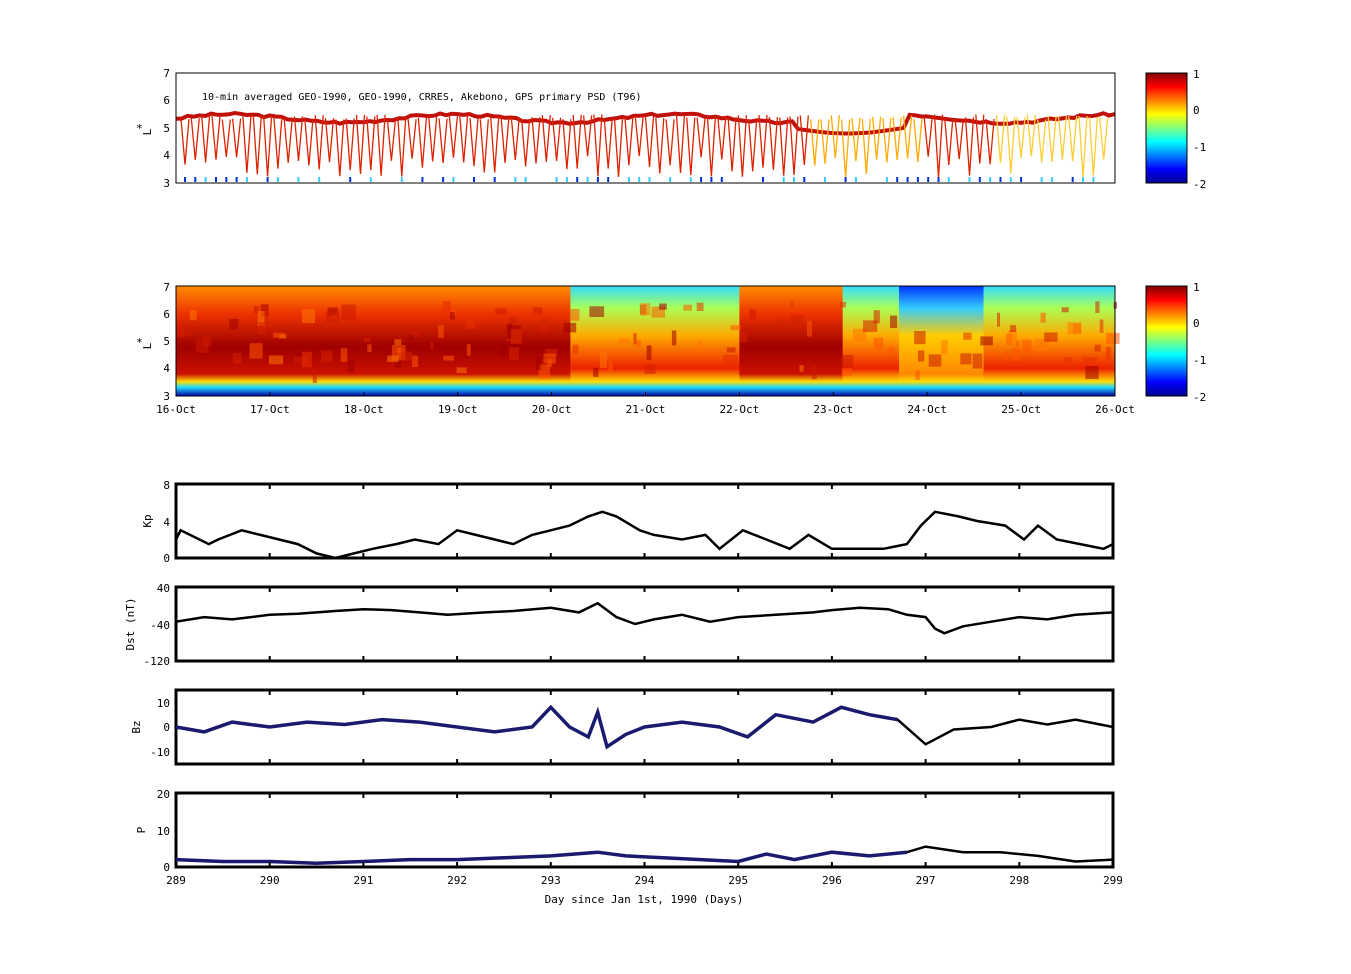  I want to click on bottom-xtick: 299, so click(1113, 880).